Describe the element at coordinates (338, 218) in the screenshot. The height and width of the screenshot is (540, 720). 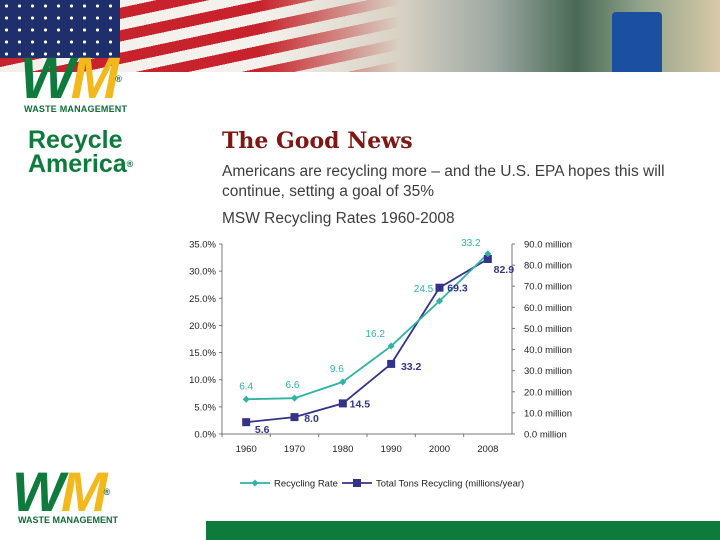
I see `chart-title: MSW Recycling Rates 1960-2008` at that location.